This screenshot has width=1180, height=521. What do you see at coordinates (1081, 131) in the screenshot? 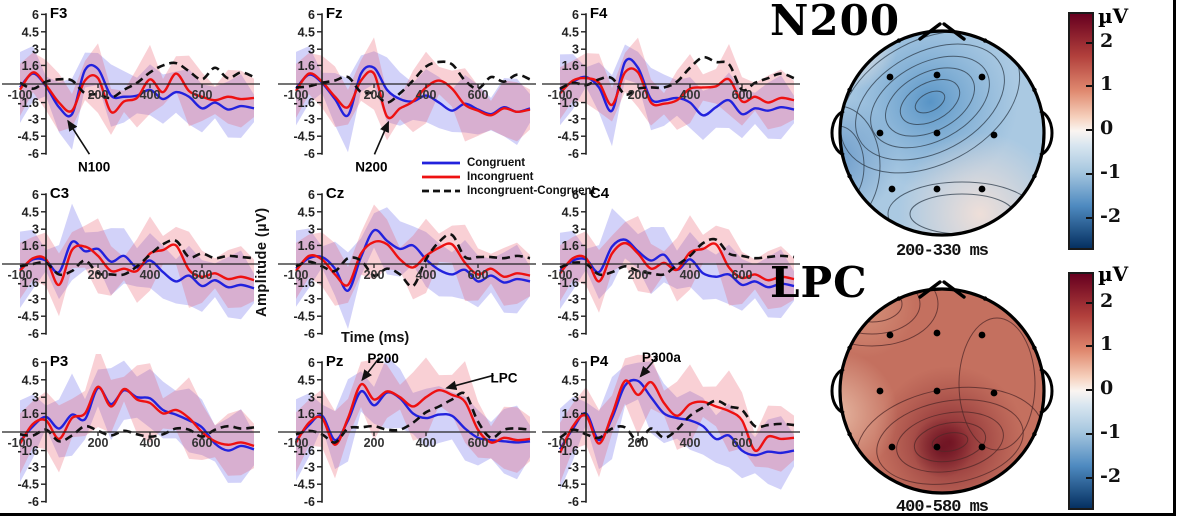
I see `n200-colorbar` at bounding box center [1081, 131].